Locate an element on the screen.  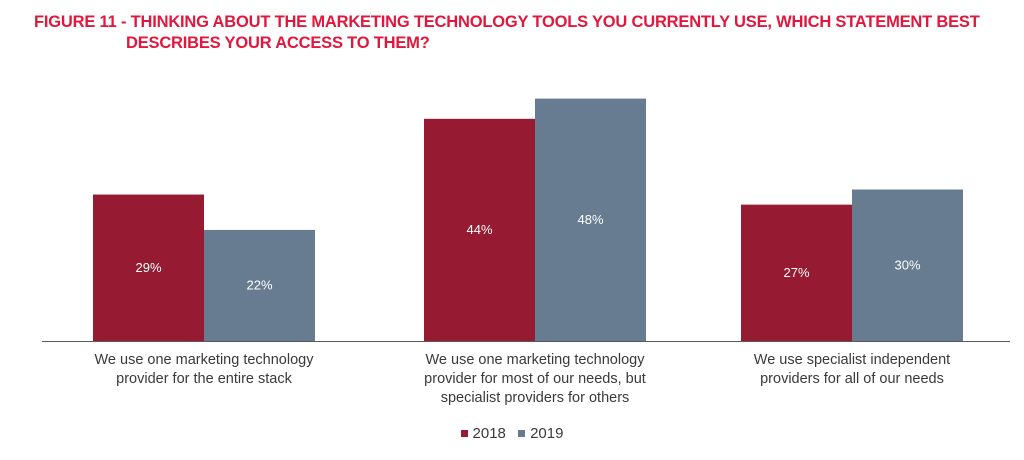
category-label-line: provider for the entire stack is located at coordinates (204, 379).